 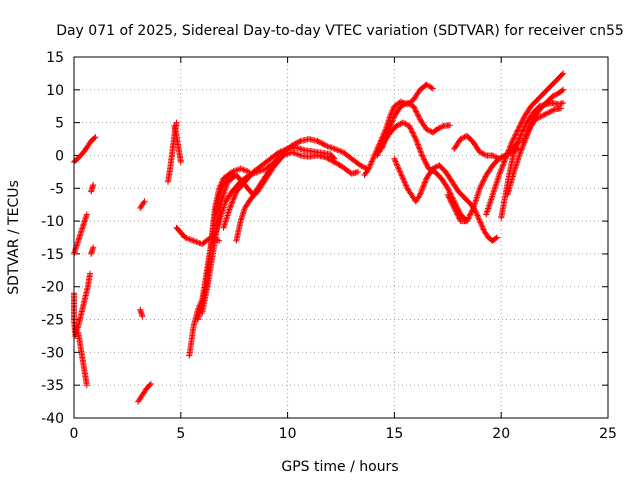 I want to click on series-arc19, so click(x=297, y=196).